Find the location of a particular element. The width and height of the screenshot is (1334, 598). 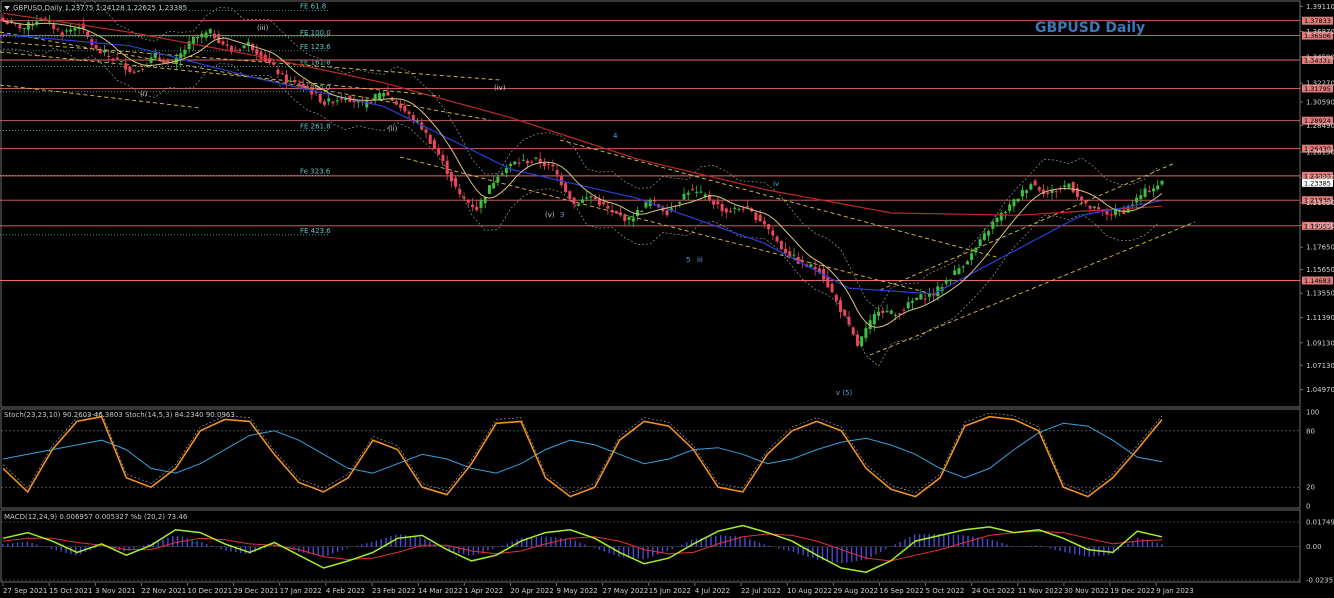

price-axis-label: 1.11390 is located at coordinates (1320, 318).